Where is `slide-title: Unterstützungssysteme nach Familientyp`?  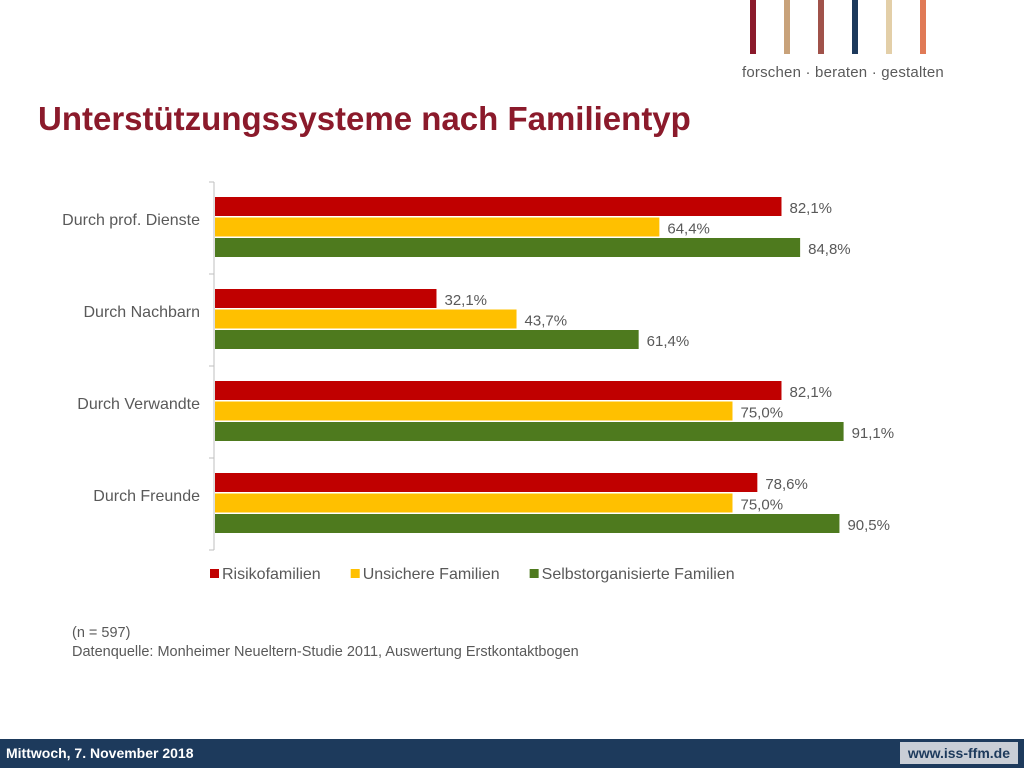 slide-title: Unterstützungssysteme nach Familientyp is located at coordinates (364, 118).